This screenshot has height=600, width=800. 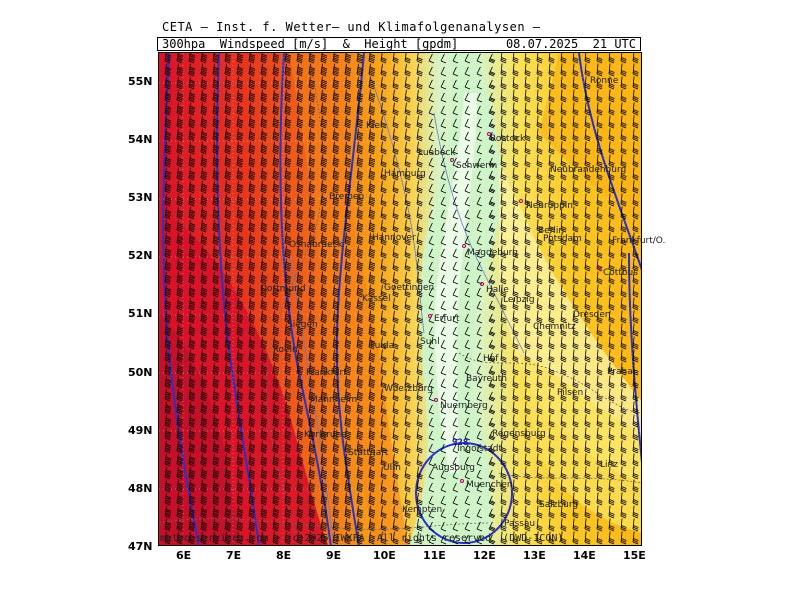 I want to click on city-label: Augsburg, so click(x=453, y=468).